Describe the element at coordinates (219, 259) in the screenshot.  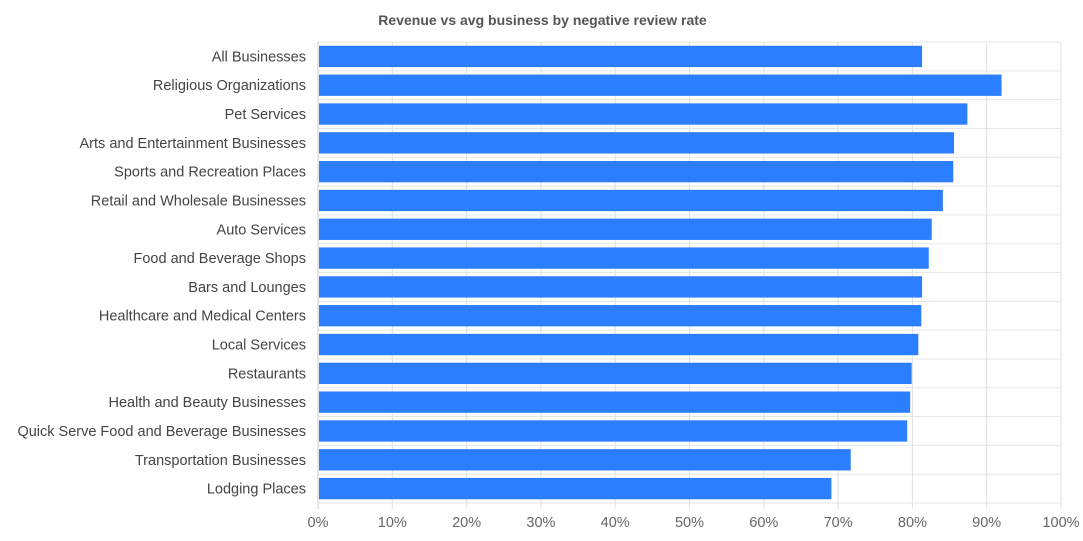
I see `category-label: Food and Beverage Shops` at that location.